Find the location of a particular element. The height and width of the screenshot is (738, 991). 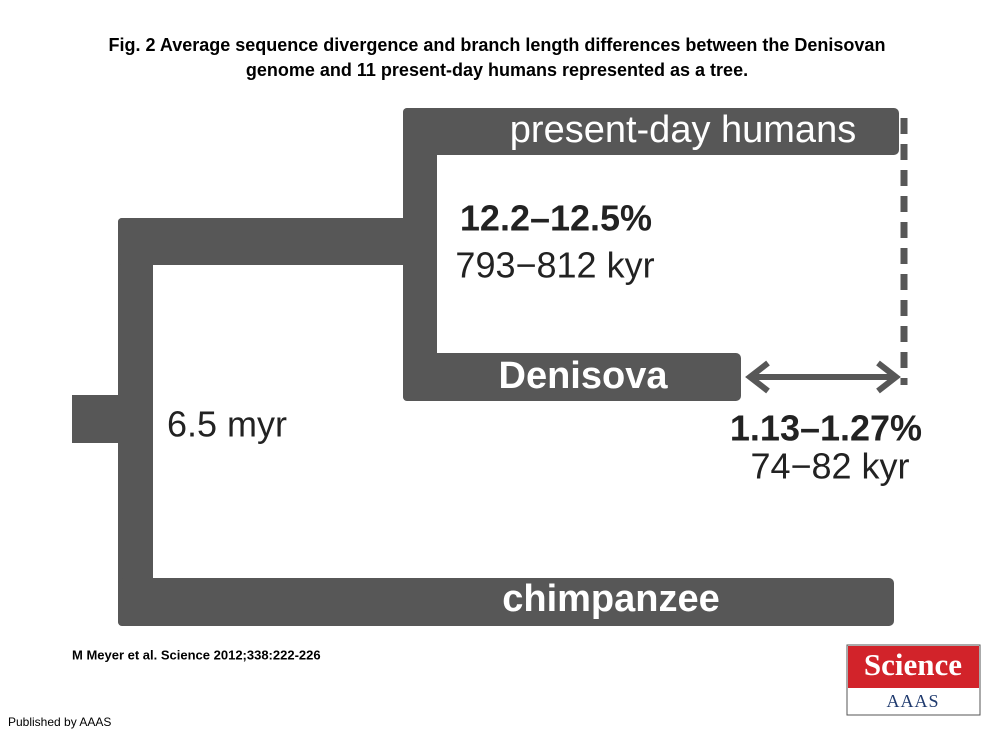

citation: M Meyer et al. Science 2012;338:222-226 is located at coordinates (196, 654).